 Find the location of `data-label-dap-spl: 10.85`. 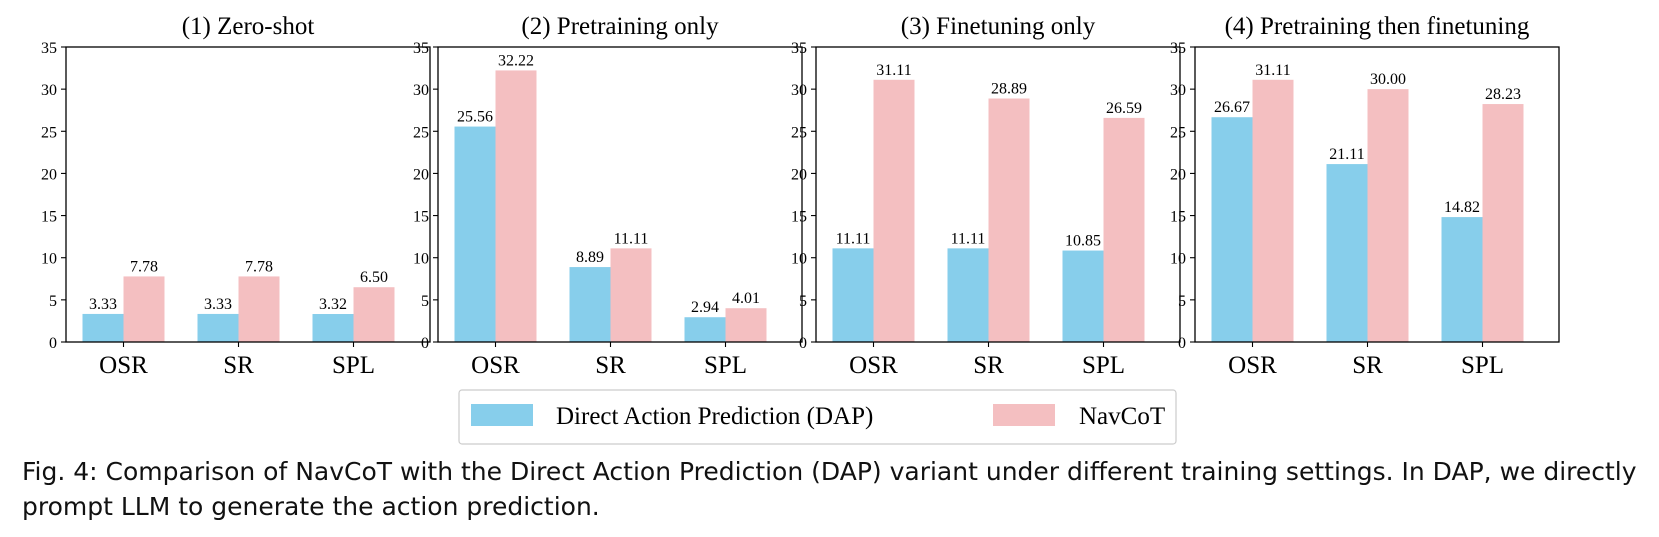

data-label-dap-spl: 10.85 is located at coordinates (1083, 241).